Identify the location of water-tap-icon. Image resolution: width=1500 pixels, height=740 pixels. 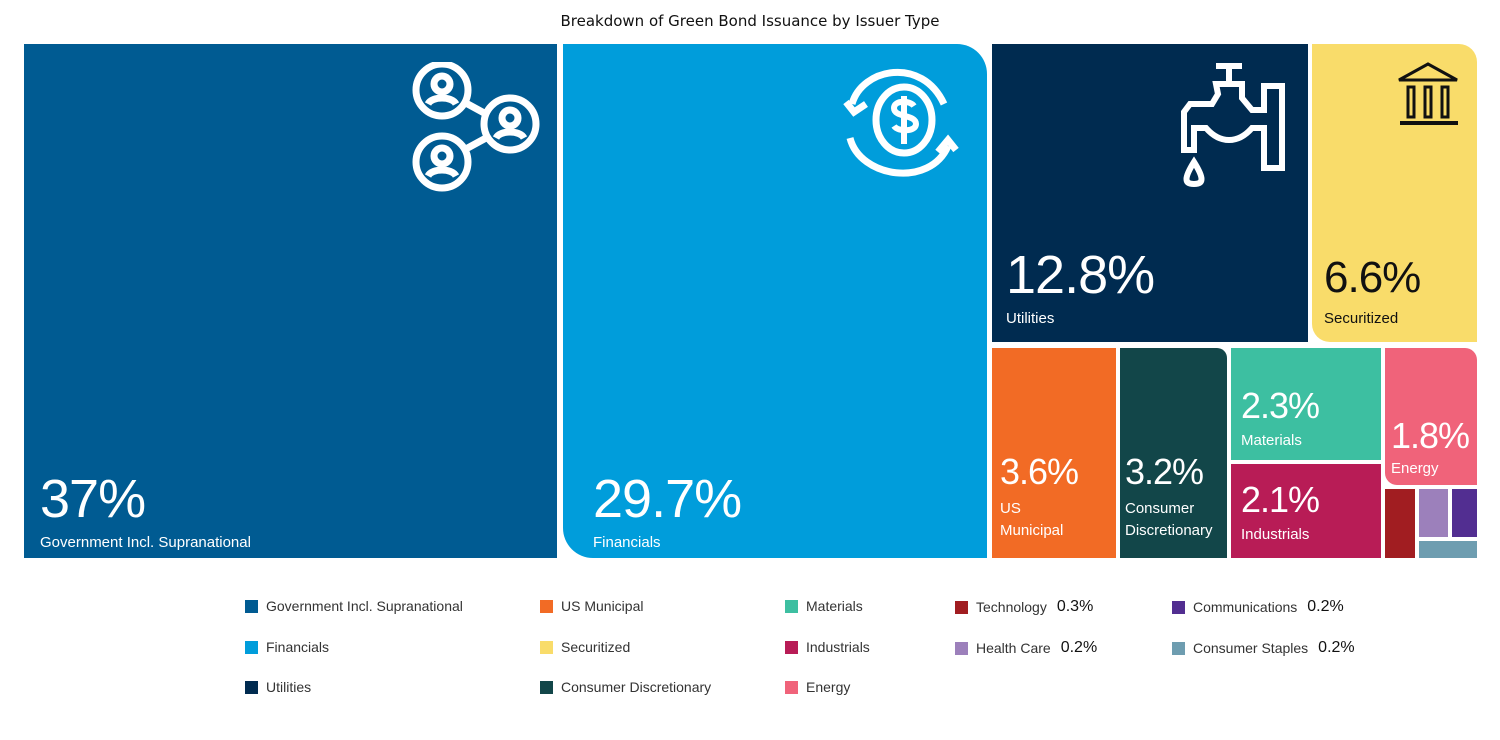
(1237, 126).